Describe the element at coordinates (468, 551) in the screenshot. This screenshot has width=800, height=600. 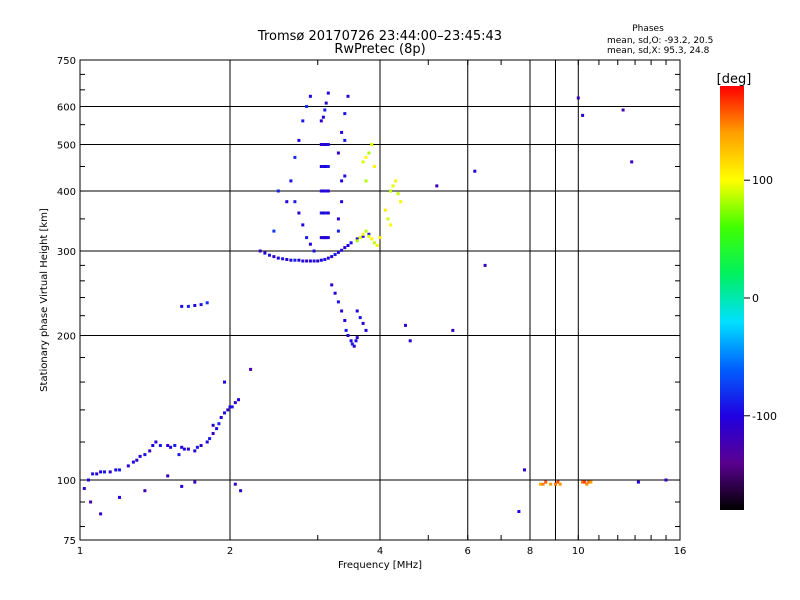
I see `x-tick-label: 6` at that location.